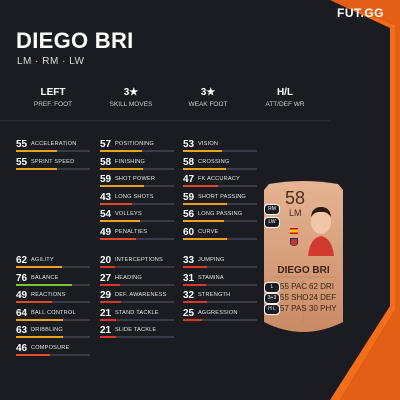 Image resolution: width=400 pixels, height=400 pixels. What do you see at coordinates (22, 296) in the screenshot?
I see `stat-value: 49` at bounding box center [22, 296].